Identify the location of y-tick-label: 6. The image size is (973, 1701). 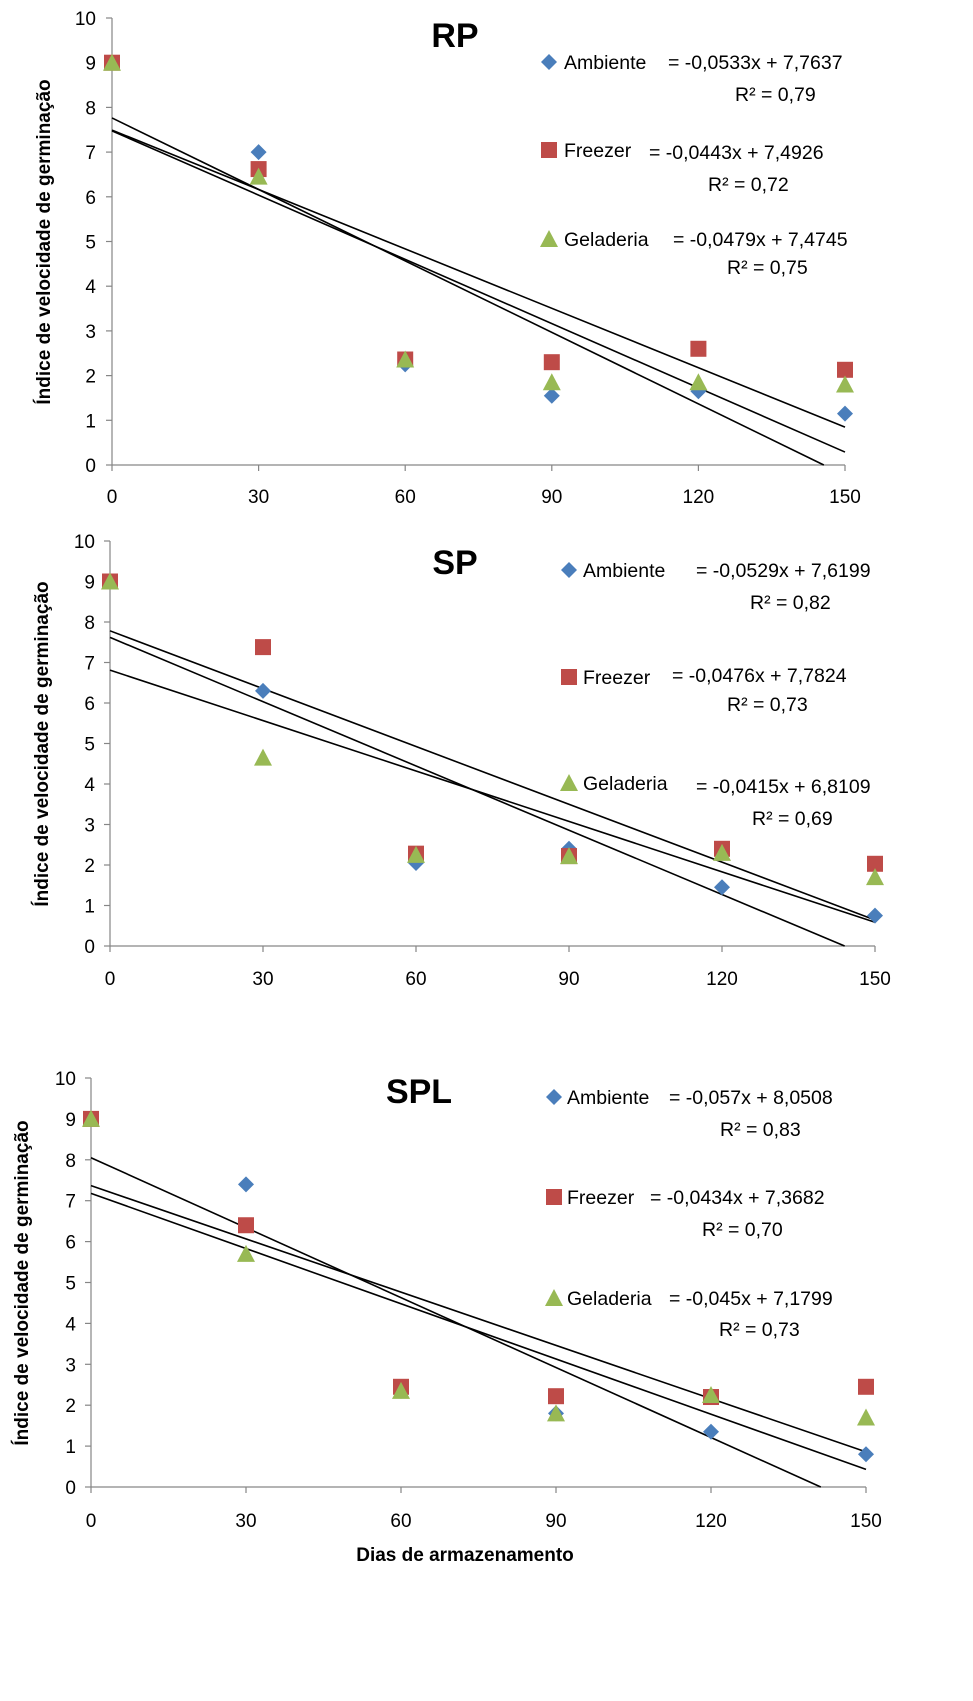
(89, 704).